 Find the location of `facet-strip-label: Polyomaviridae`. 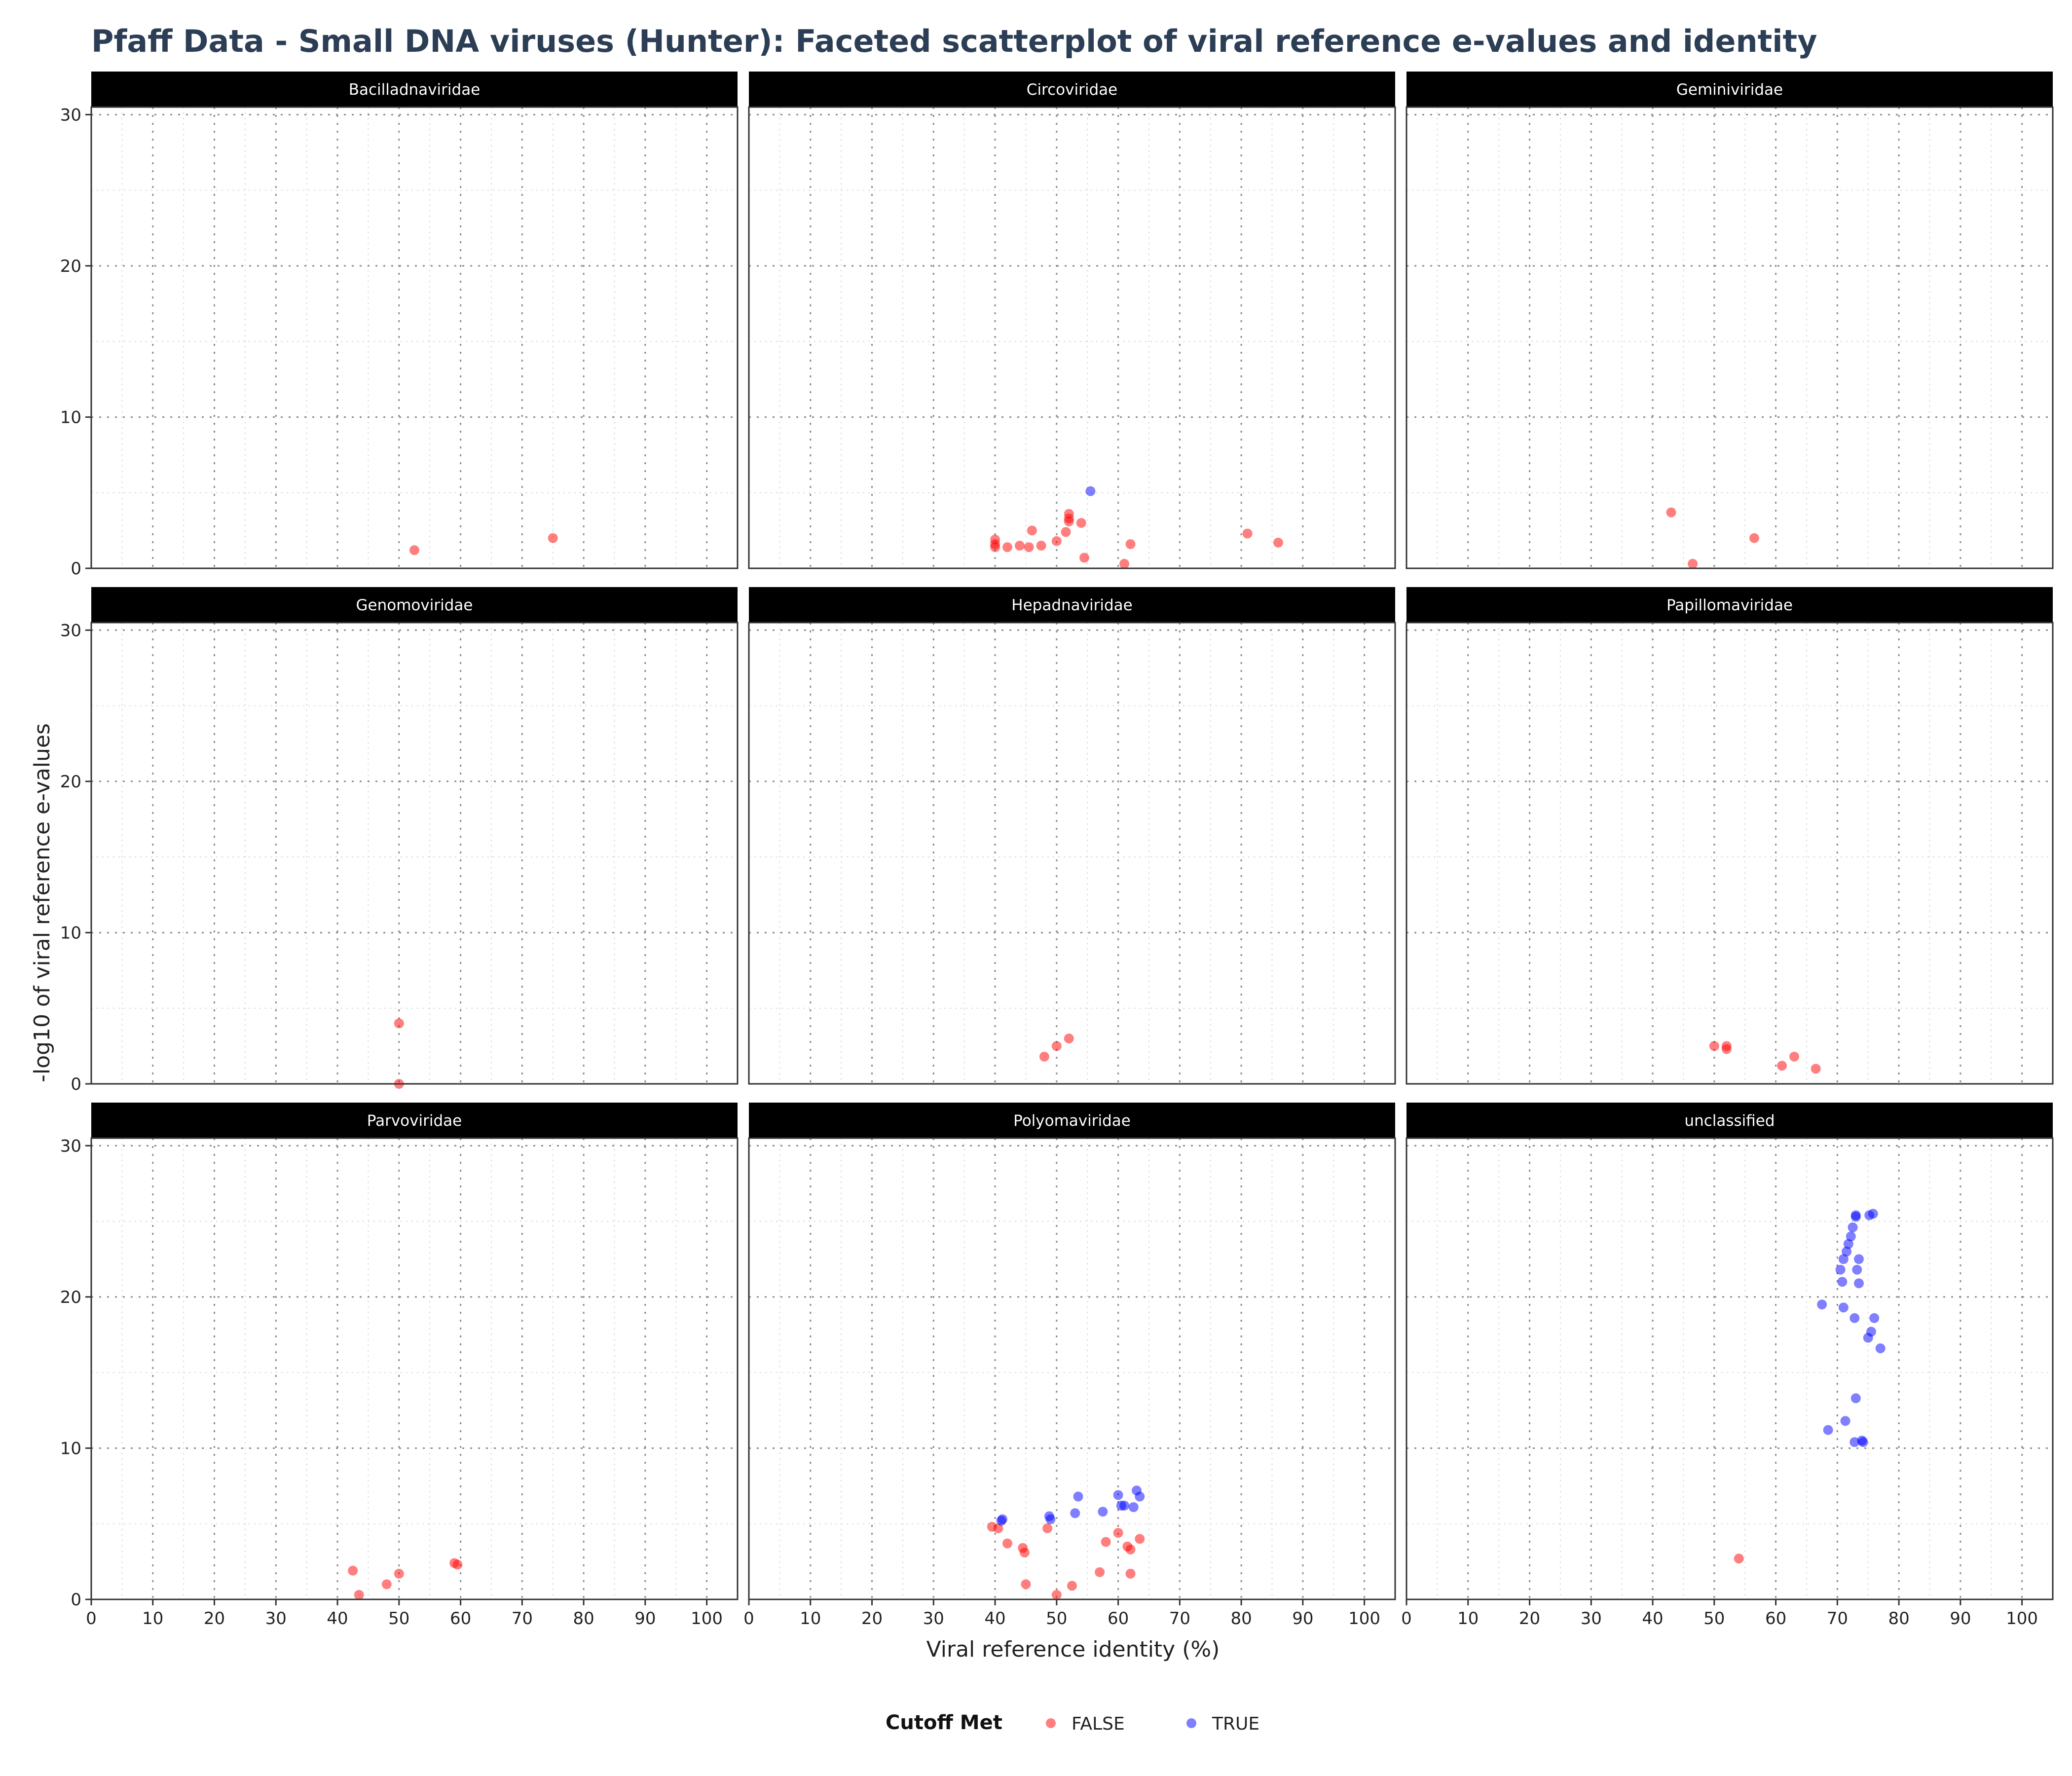

facet-strip-label: Polyomaviridae is located at coordinates (1072, 1121).